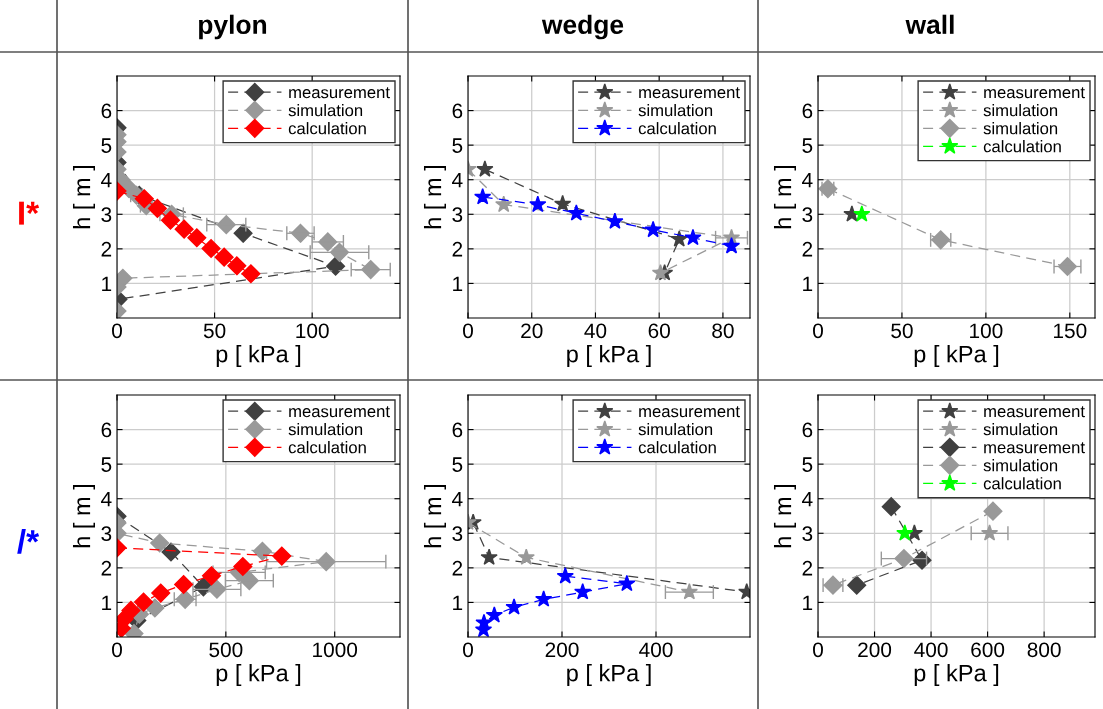  What do you see at coordinates (532, 331) in the screenshot?
I see `x-tick-label: 20` at bounding box center [532, 331].